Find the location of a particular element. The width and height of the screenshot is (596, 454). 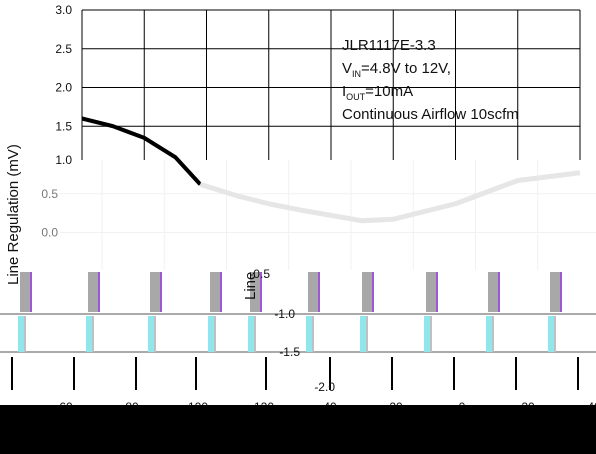

y-axis-labels: Line Regulation (mV) Line is located at coordinates (132, 222).